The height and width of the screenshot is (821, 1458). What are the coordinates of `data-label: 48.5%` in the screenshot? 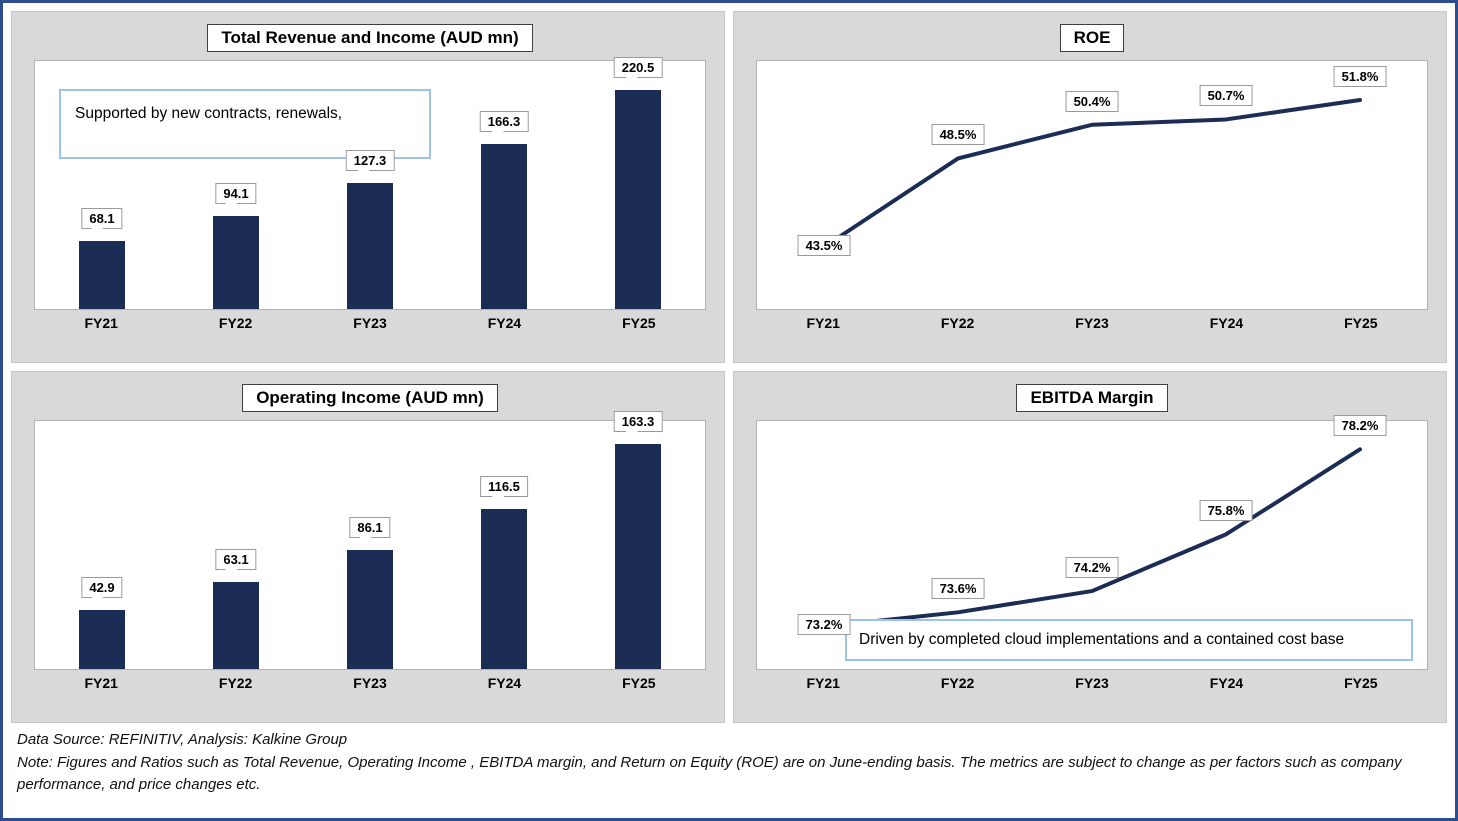 It's located at (958, 135).